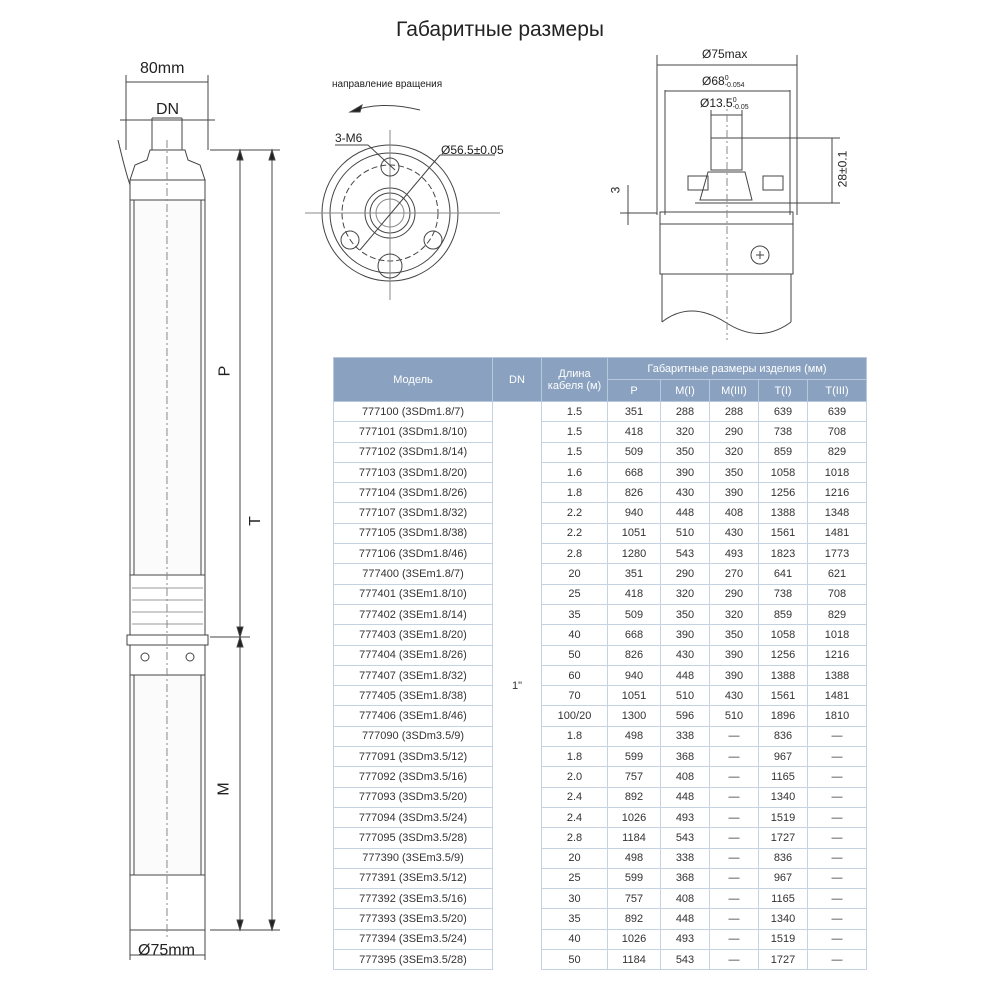  Describe the element at coordinates (600, 554) in the screenshot. I see `table-row: 777106 (3SDm1.8/46) 2.8 1280 543 493 1823 1773` at that location.